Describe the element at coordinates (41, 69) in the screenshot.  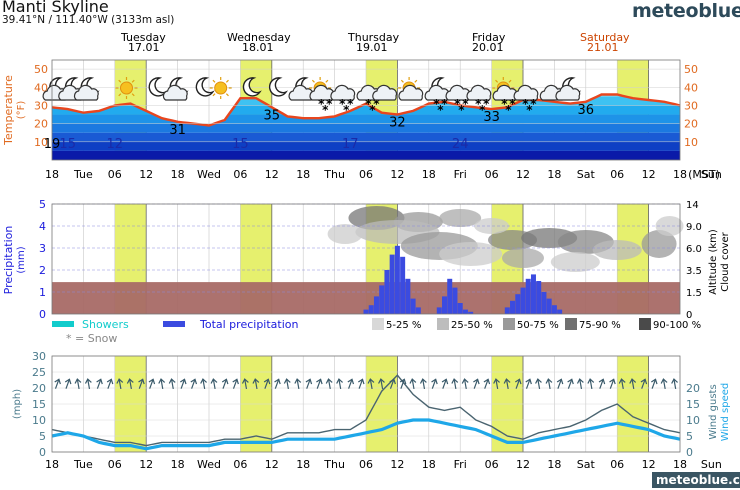
I see `temperature-tick-left: 50` at that location.